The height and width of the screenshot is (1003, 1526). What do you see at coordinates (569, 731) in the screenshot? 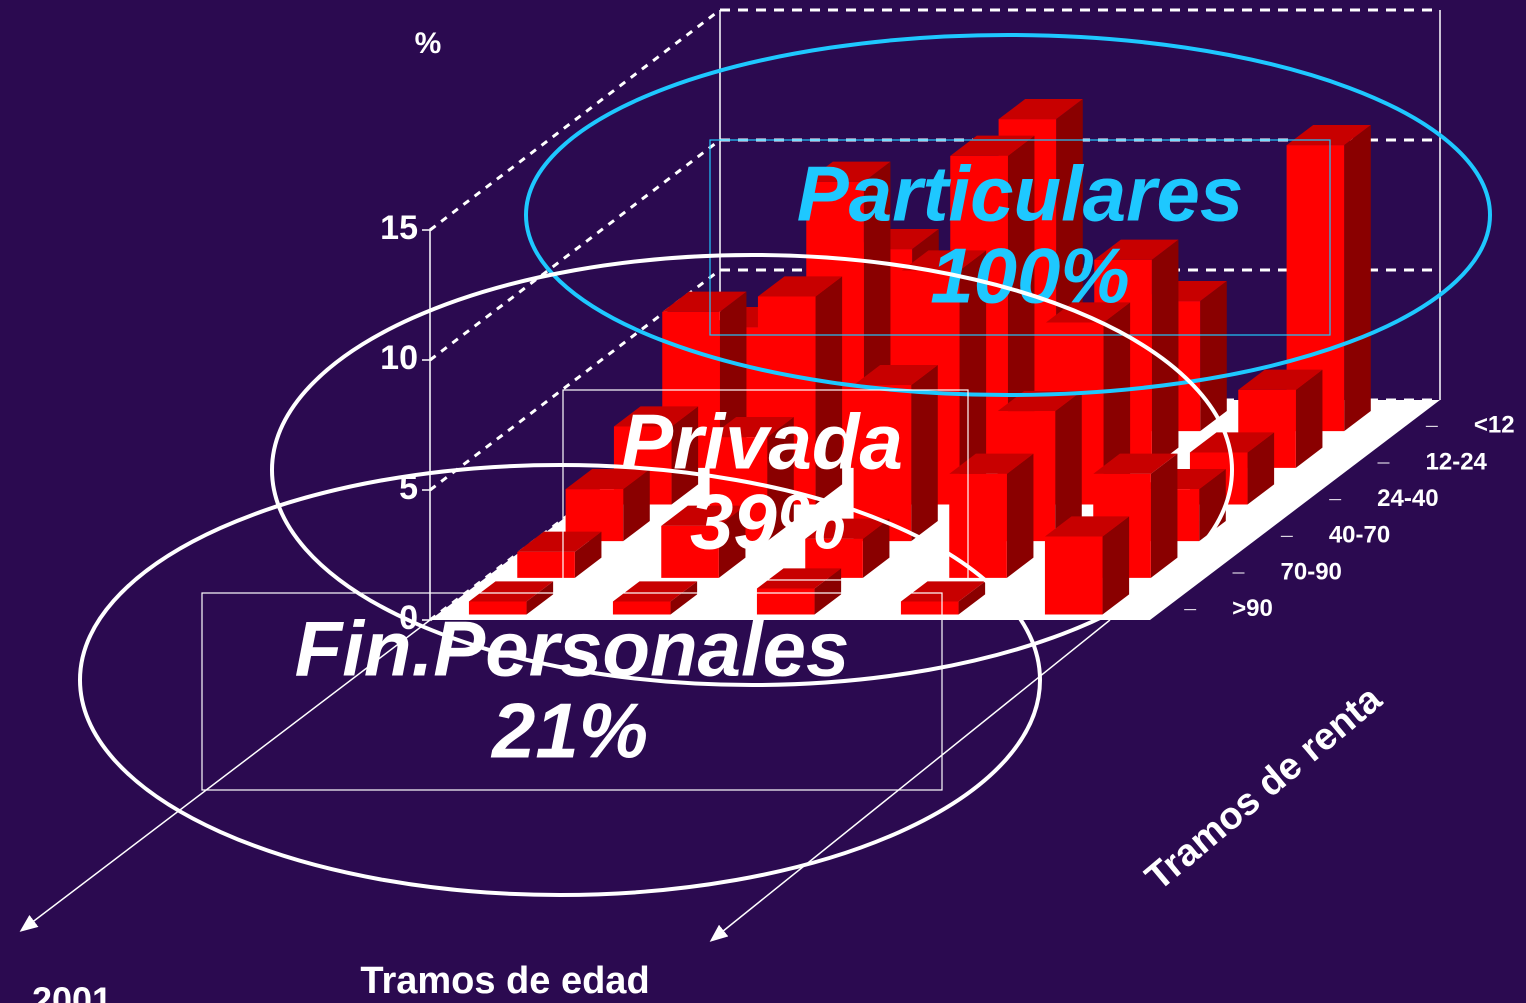
I see `annotation-text: 21%` at bounding box center [569, 731].